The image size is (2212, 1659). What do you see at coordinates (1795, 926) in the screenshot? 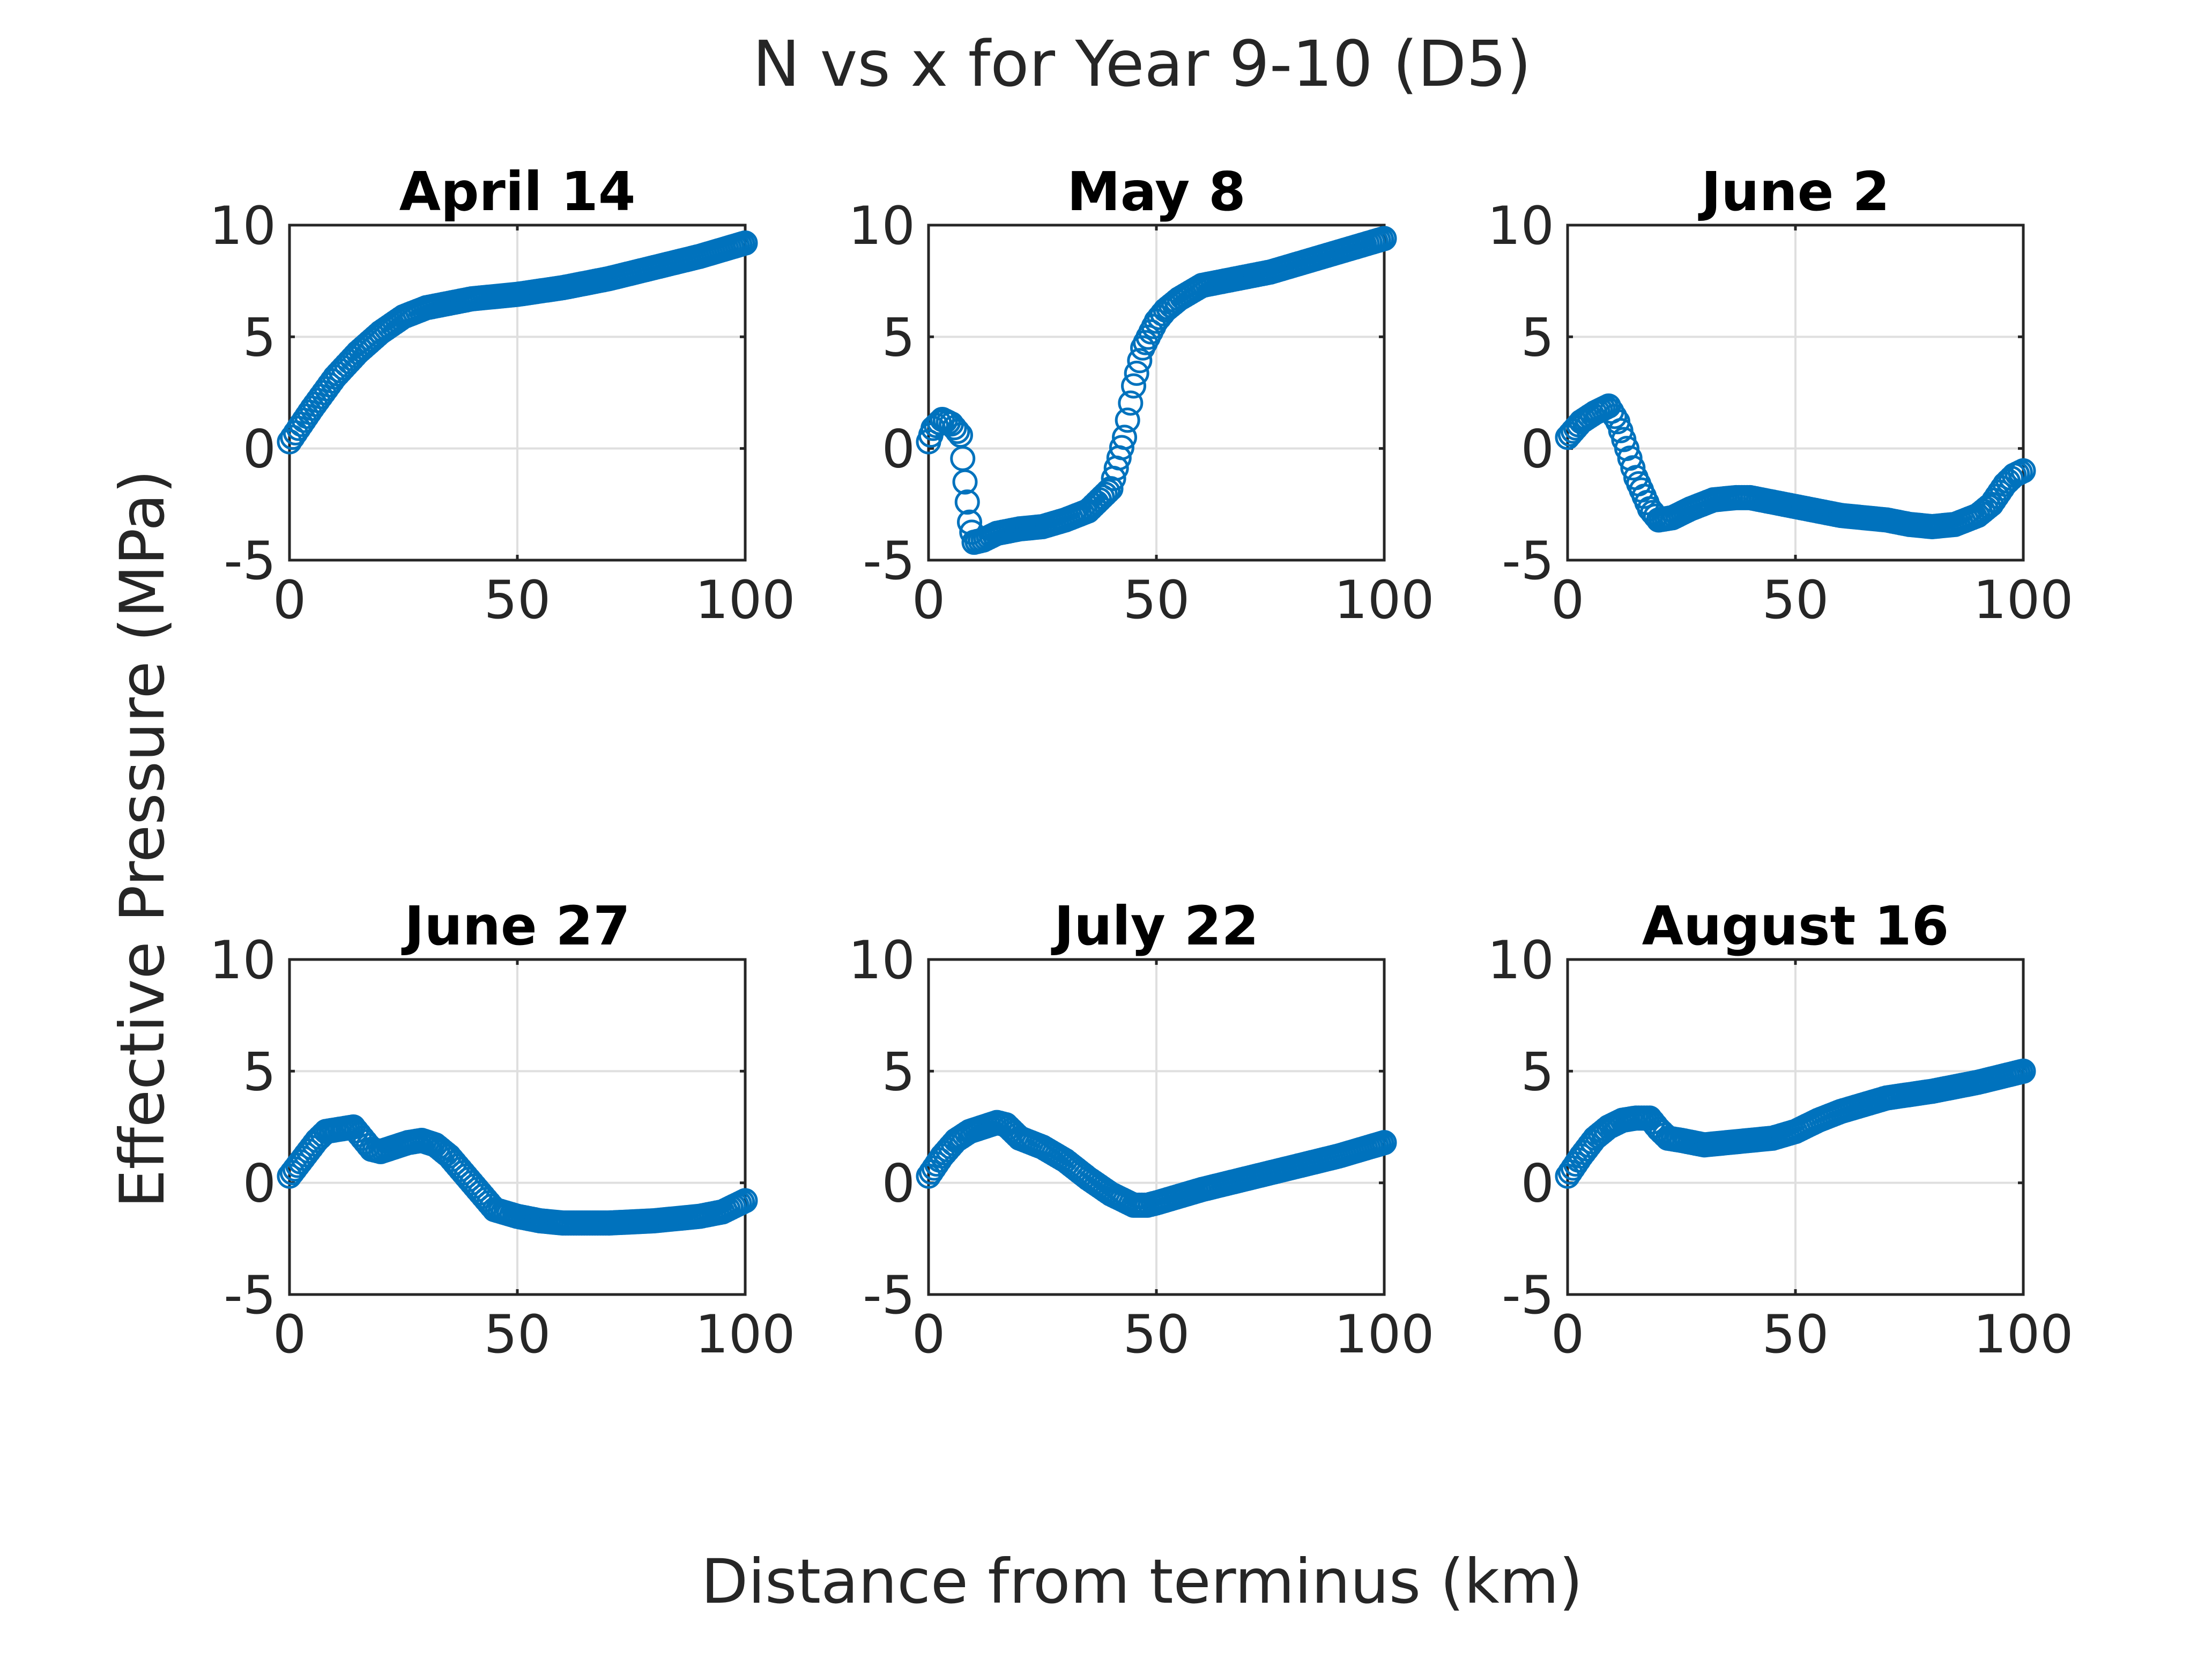
I see `subplot-title: August 16` at bounding box center [1795, 926].